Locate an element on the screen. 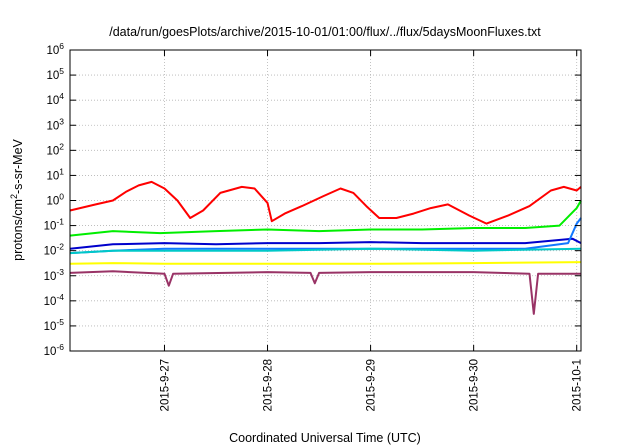 The height and width of the screenshot is (448, 640). y-axis-label: protons/cm2-s-sr-MeV is located at coordinates (17, 199).